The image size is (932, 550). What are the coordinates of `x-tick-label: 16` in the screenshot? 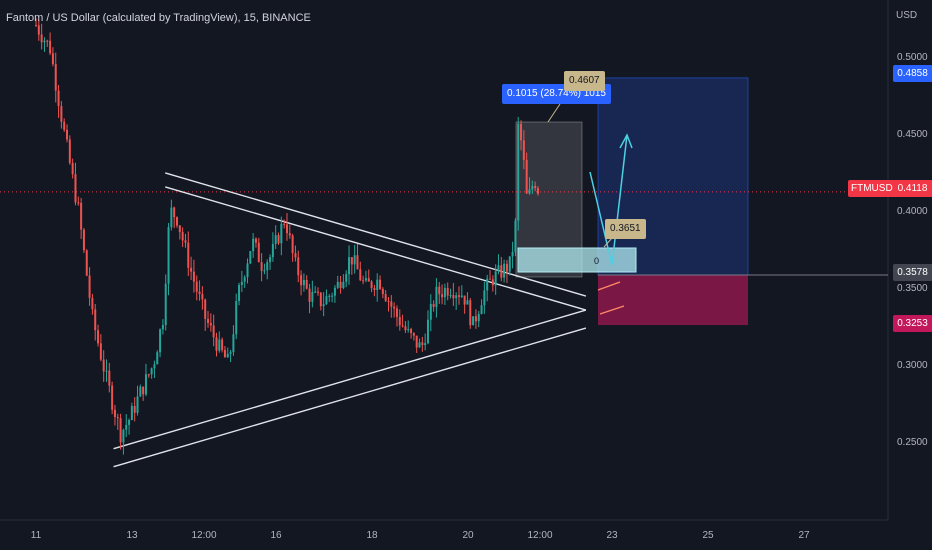 It's located at (276, 535).